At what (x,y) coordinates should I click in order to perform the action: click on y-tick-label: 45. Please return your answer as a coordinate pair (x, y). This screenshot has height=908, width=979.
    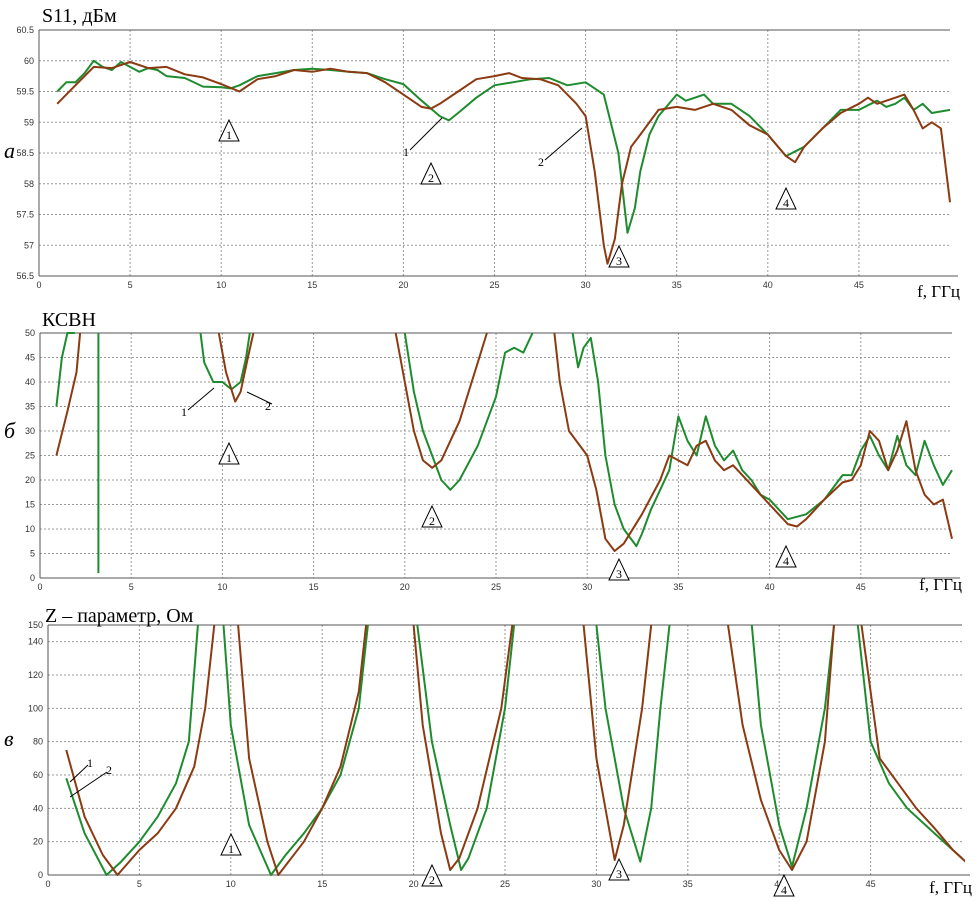
    Looking at the image, I should click on (30, 358).